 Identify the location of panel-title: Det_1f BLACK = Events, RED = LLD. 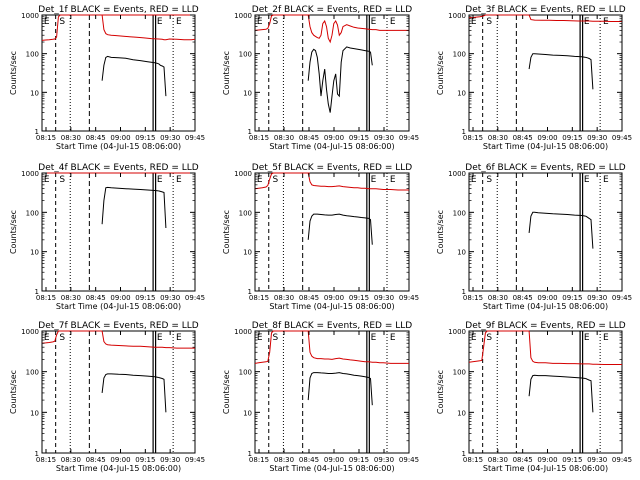
(118, 10).